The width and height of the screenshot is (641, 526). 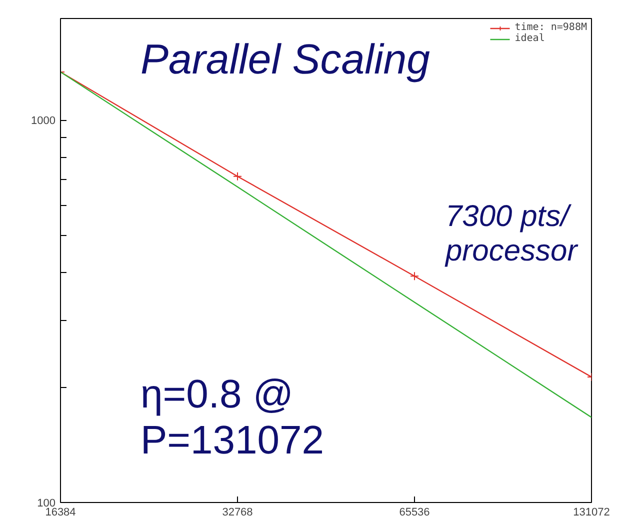 I want to click on annotation: 7300 pts/ processor, so click(x=511, y=234).